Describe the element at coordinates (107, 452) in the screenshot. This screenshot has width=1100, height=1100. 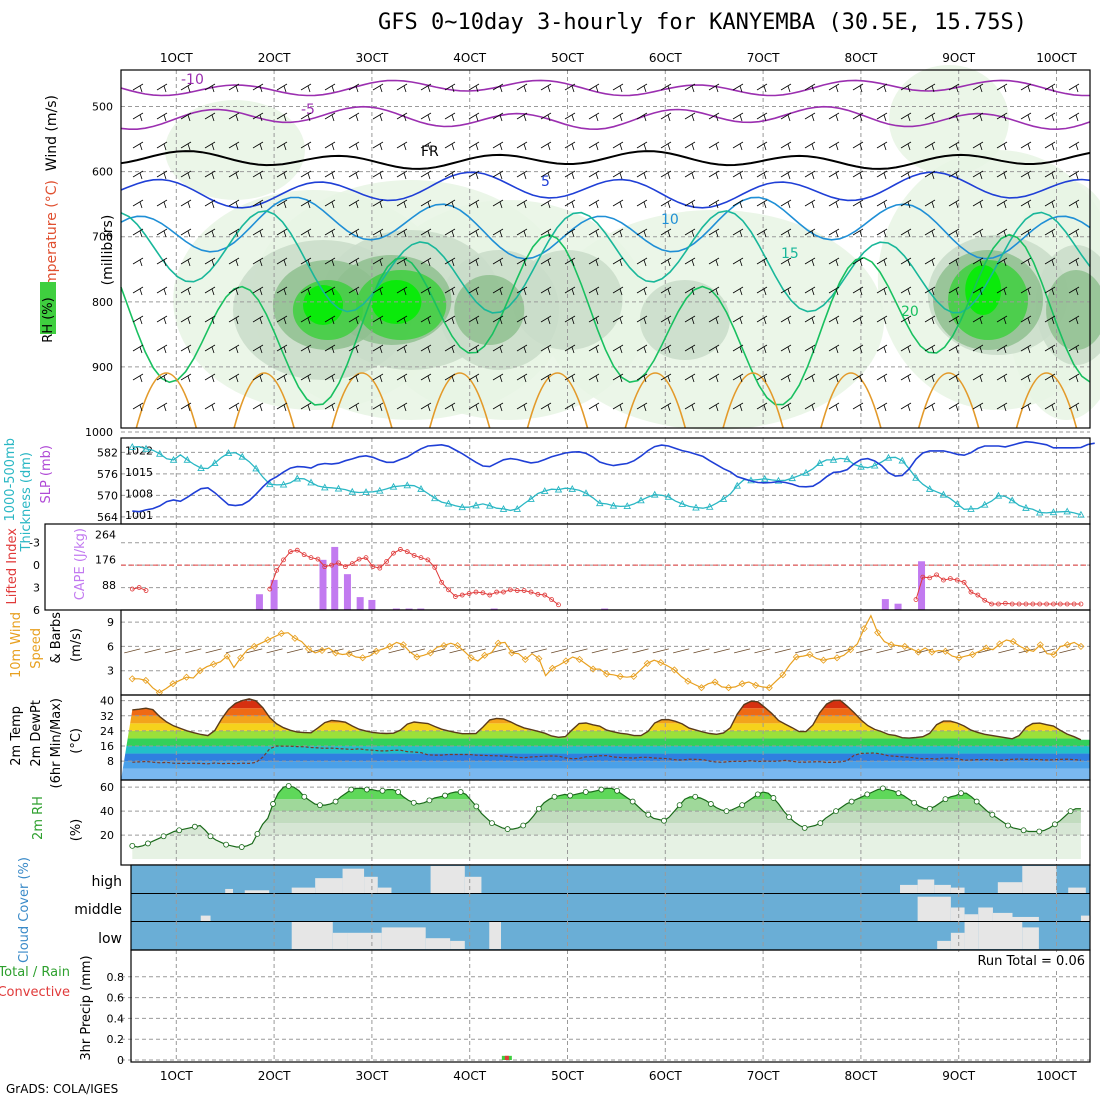
I see `thickness-tick-label: 582` at that location.